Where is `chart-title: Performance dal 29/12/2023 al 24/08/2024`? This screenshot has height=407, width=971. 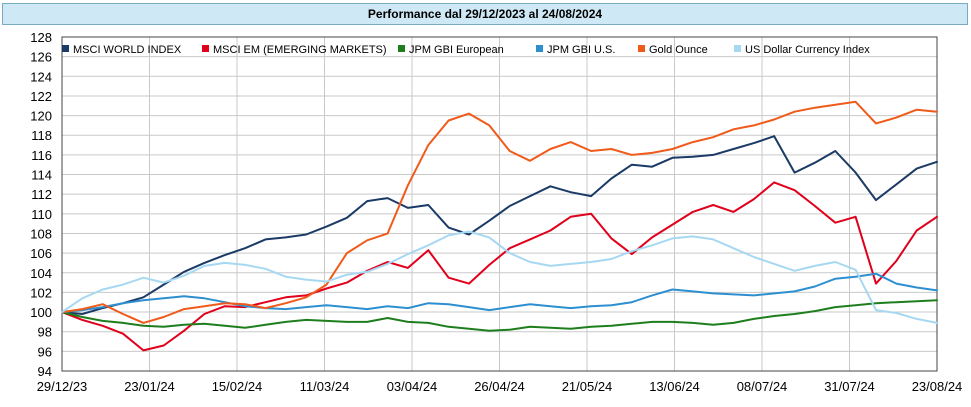
chart-title: Performance dal 29/12/2023 al 24/08/2024 is located at coordinates (485, 14).